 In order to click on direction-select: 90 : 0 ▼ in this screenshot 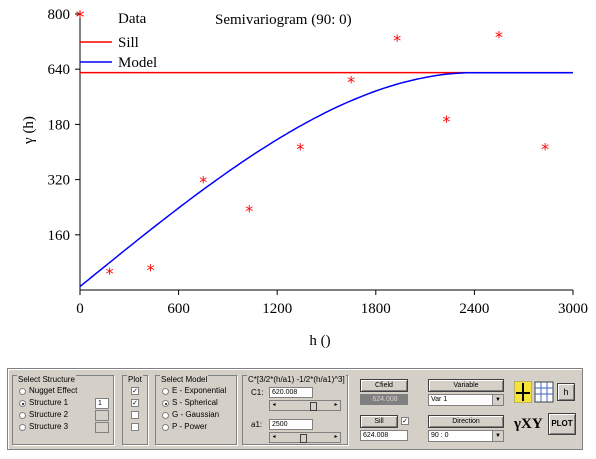, I will do `click(466, 436)`.